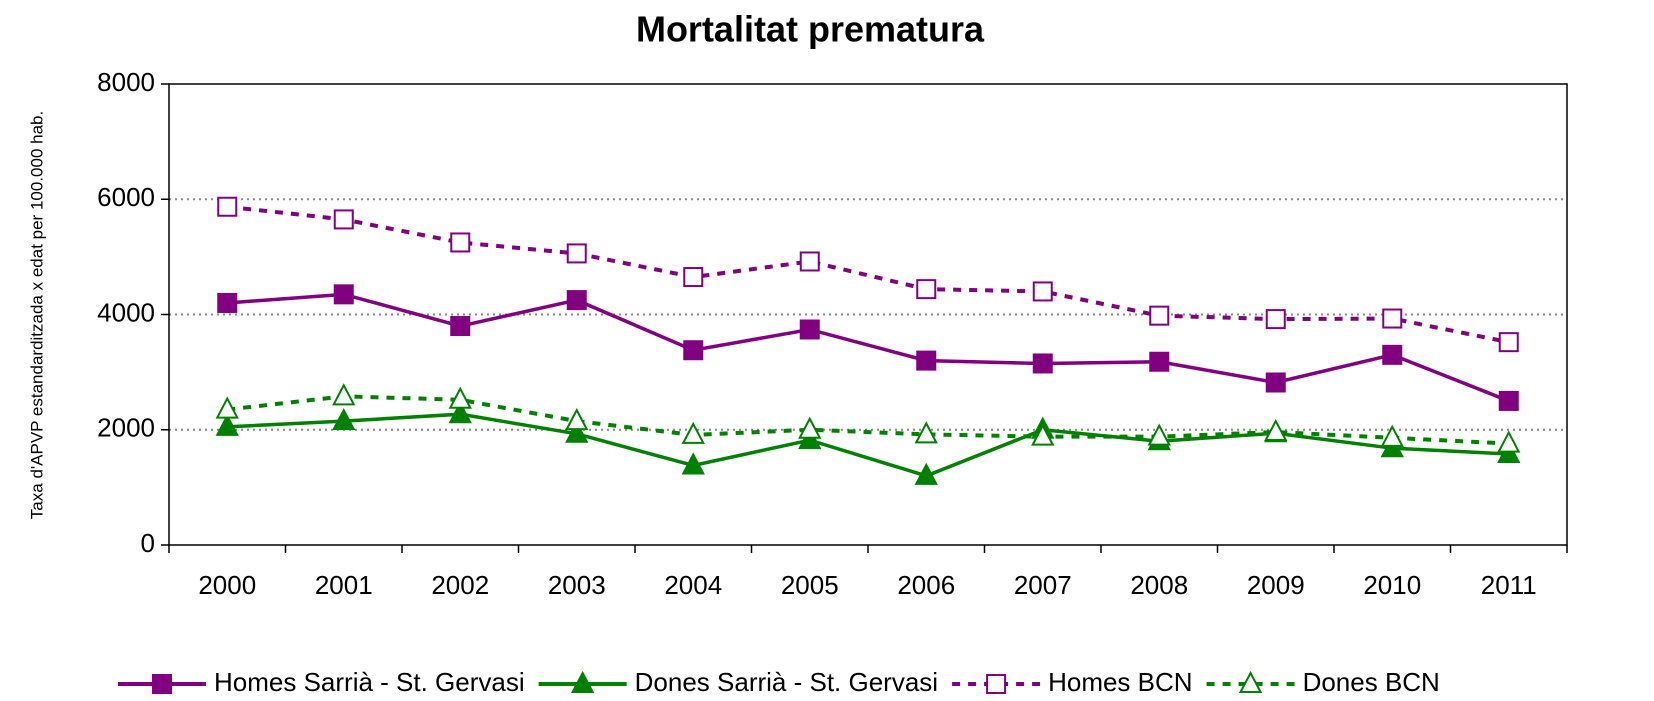 The width and height of the screenshot is (1654, 701). I want to click on y-tick-label: 8000, so click(126, 82).